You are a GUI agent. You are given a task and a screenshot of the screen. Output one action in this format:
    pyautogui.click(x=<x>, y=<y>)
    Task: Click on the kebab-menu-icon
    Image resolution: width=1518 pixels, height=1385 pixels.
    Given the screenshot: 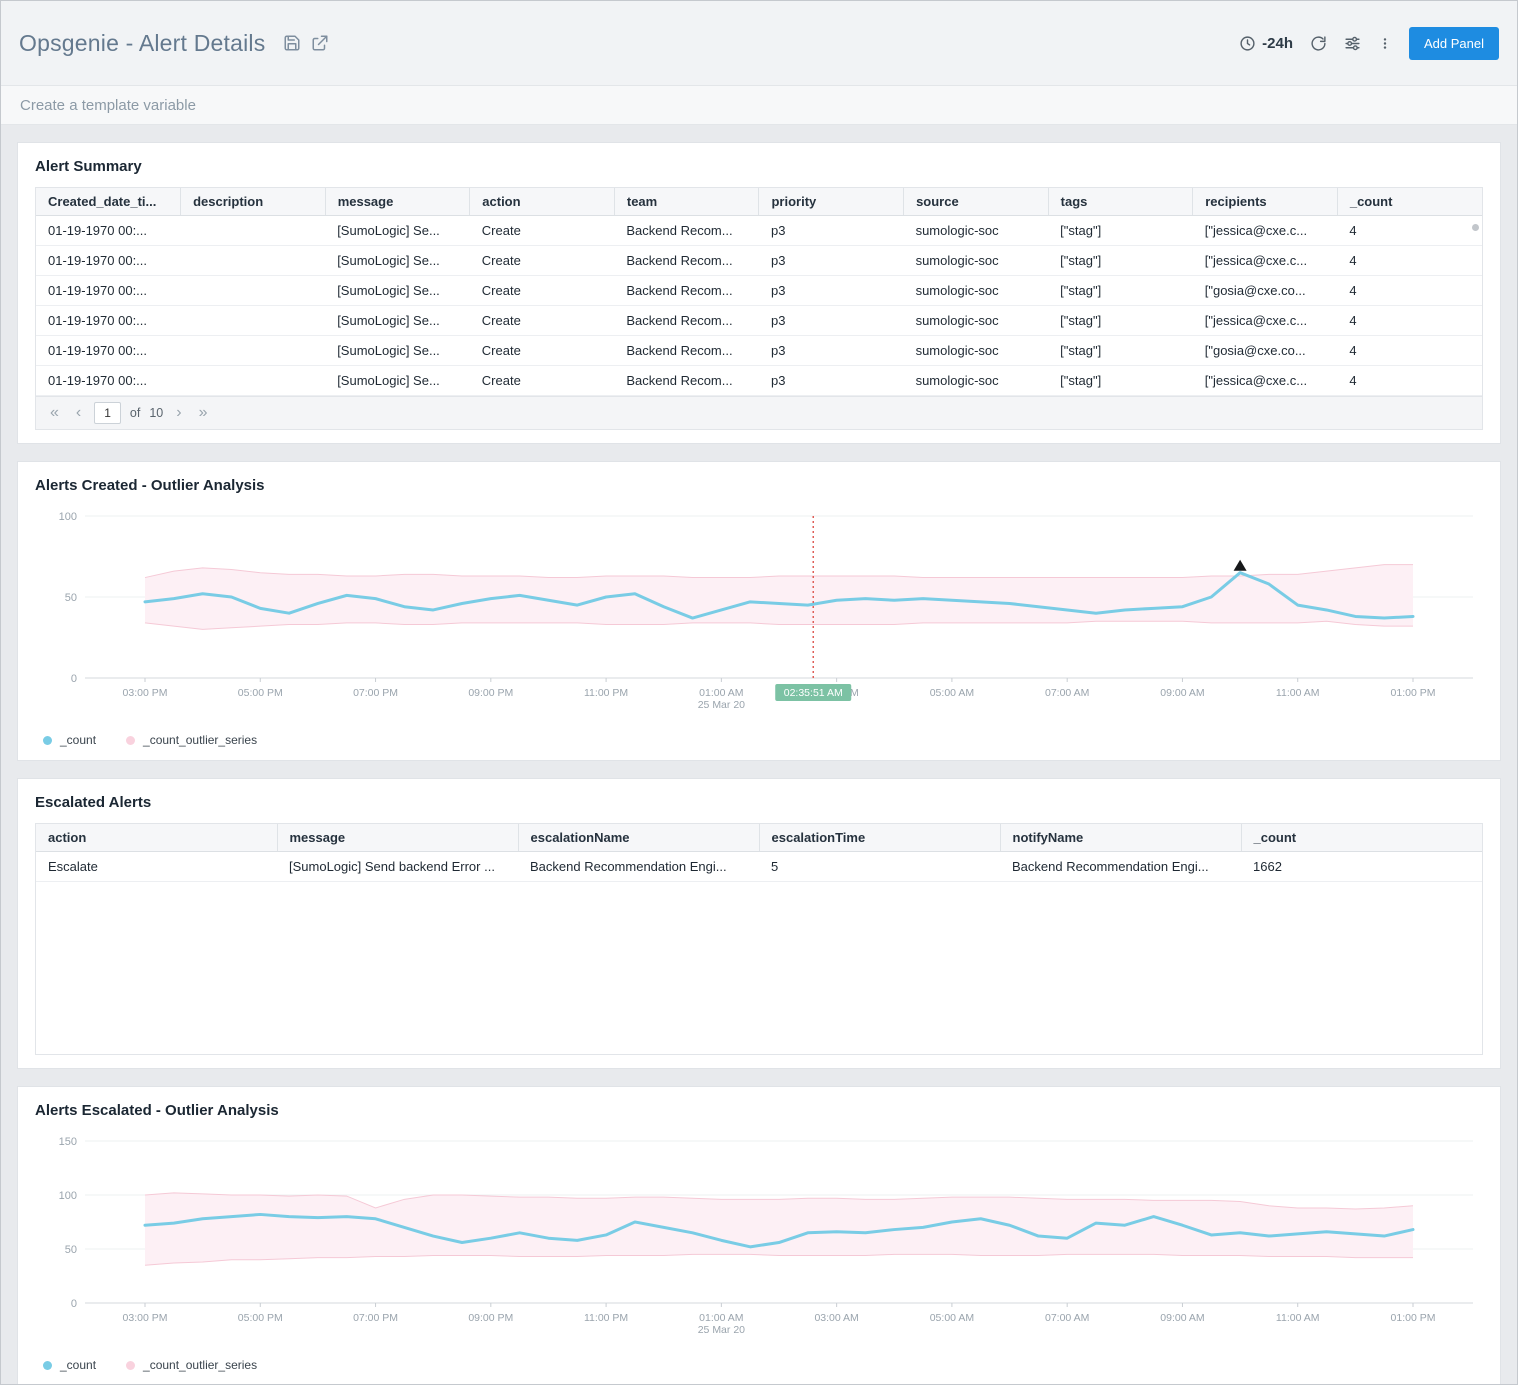 What is the action you would take?
    pyautogui.click(x=1385, y=43)
    